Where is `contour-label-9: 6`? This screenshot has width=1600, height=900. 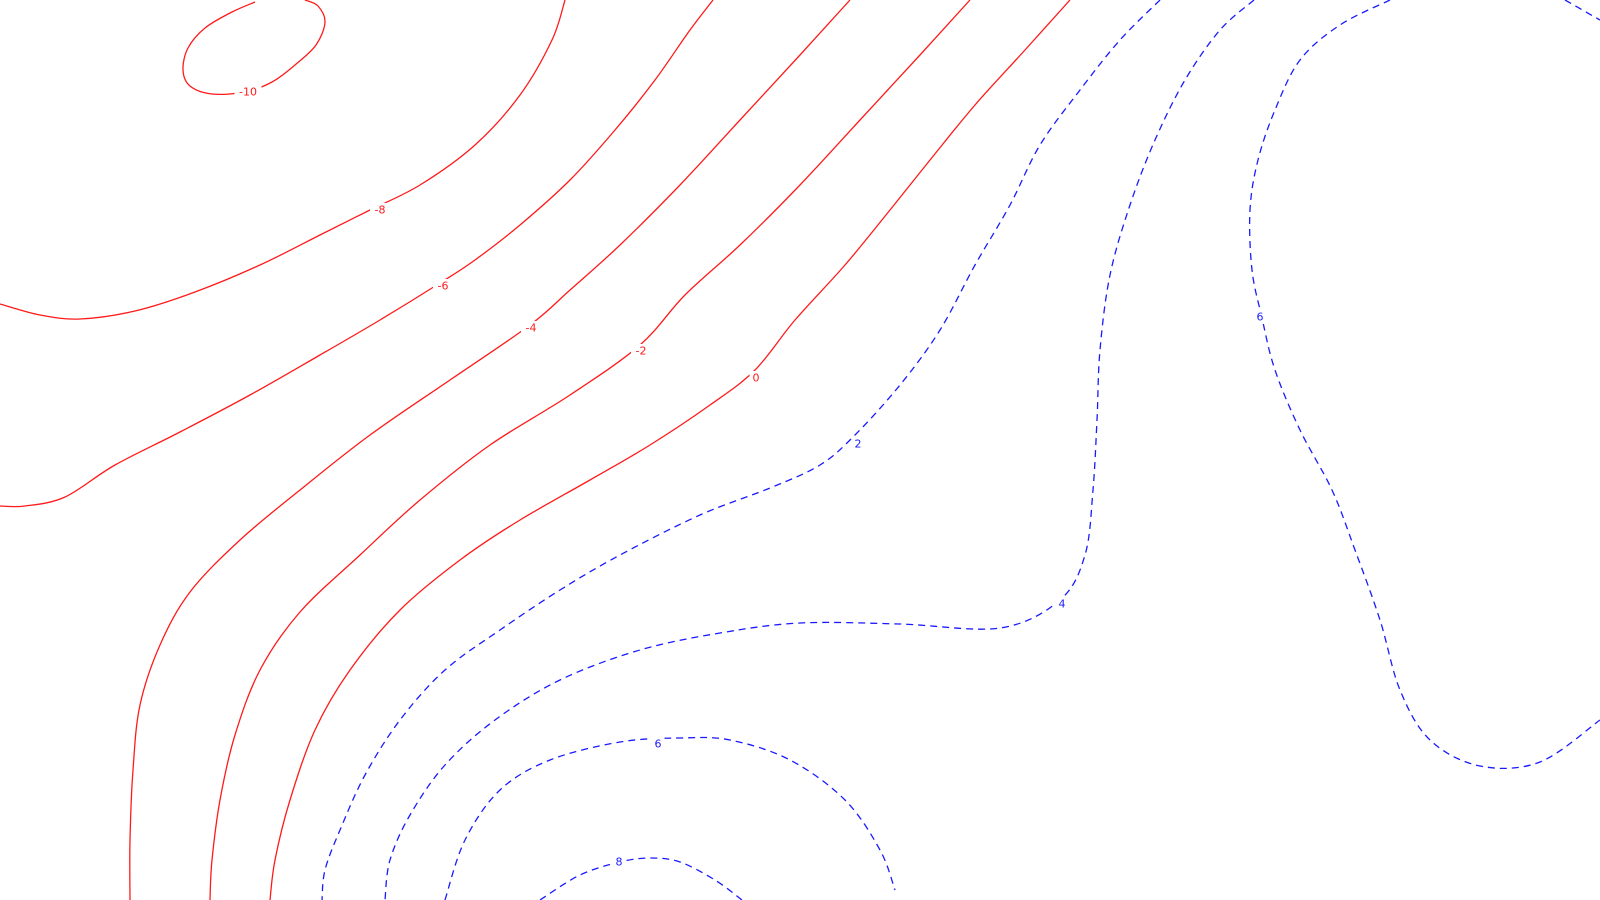 contour-label-9: 6 is located at coordinates (658, 744).